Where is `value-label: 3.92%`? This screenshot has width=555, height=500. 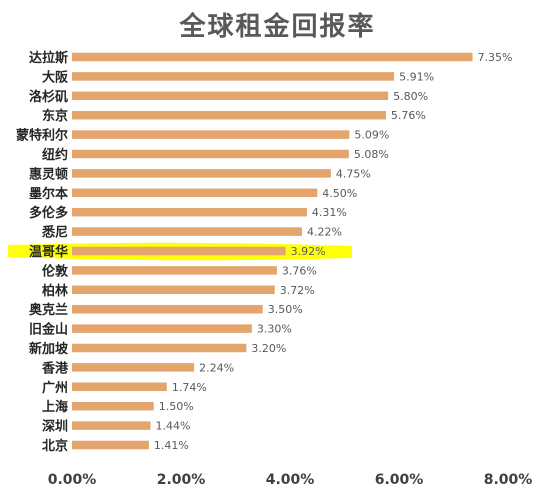 value-label: 3.92% is located at coordinates (308, 251).